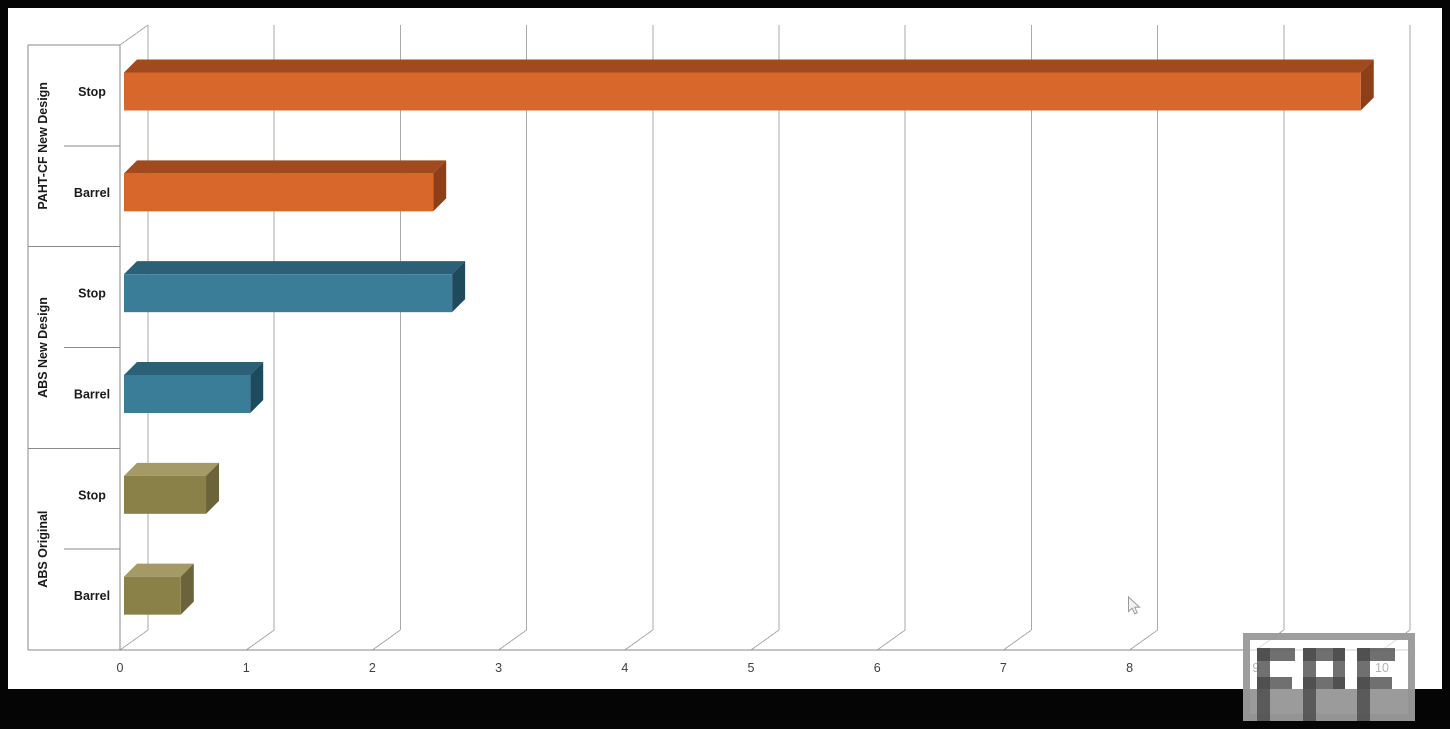 This screenshot has height=729, width=1450. Describe the element at coordinates (194, 368) in the screenshot. I see `bar-top-abs-new-design-barrel` at that location.